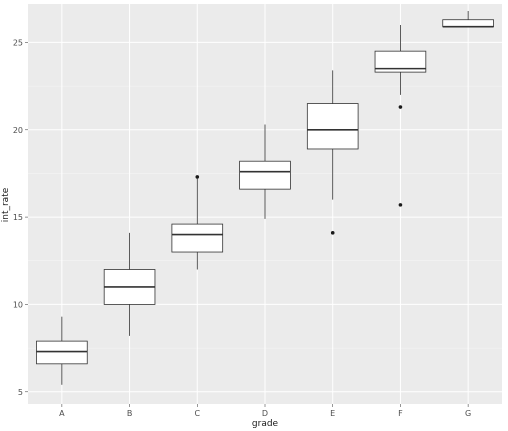  What do you see at coordinates (62, 413) in the screenshot?
I see `x-tick-label: A` at bounding box center [62, 413].